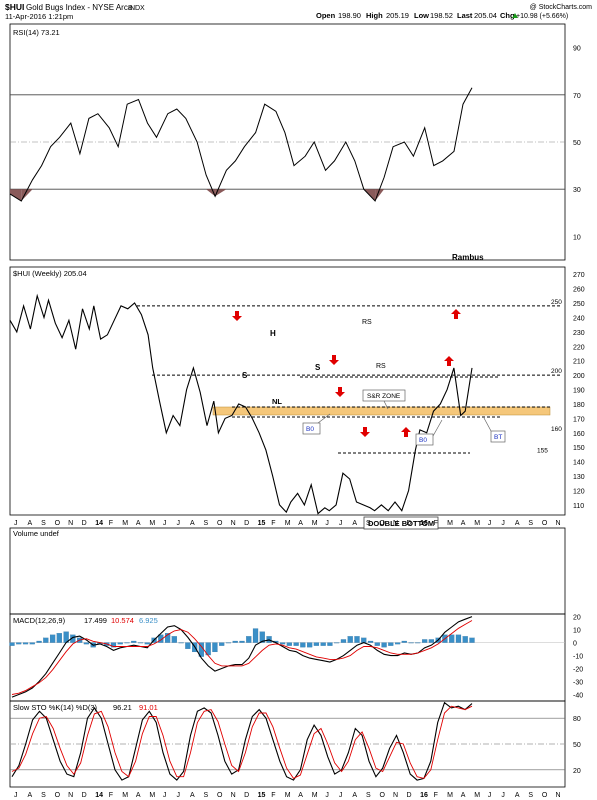 This screenshot has height=800, width=597. I want to click on stochastic-d-value: 91.01, so click(148, 707).